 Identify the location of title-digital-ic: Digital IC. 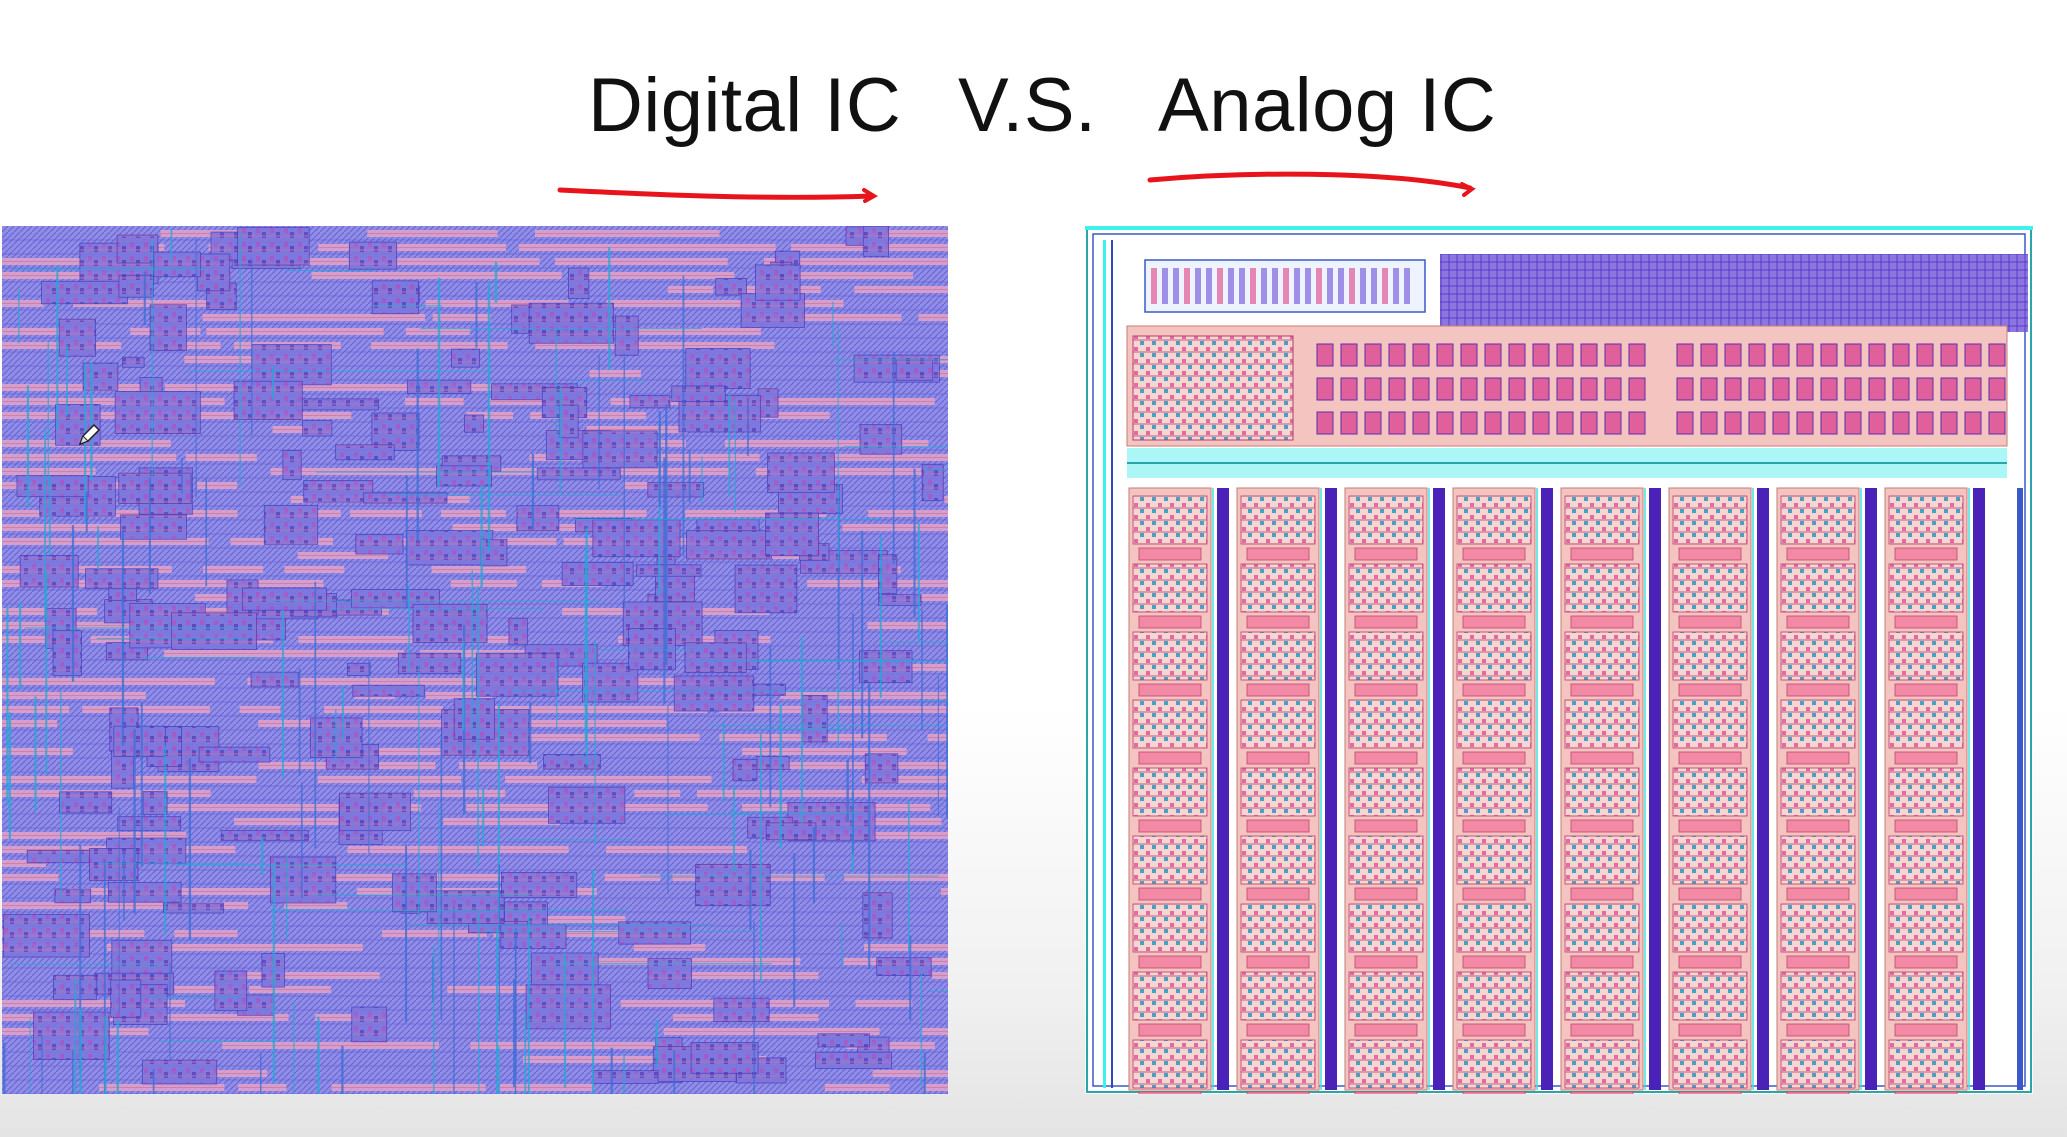
(745, 105).